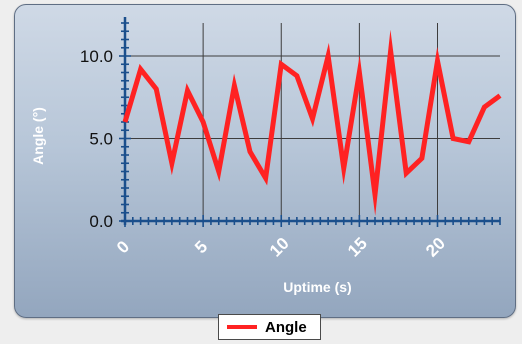 The width and height of the screenshot is (522, 344). What do you see at coordinates (201, 247) in the screenshot?
I see `x-tick-label-1: 5` at bounding box center [201, 247].